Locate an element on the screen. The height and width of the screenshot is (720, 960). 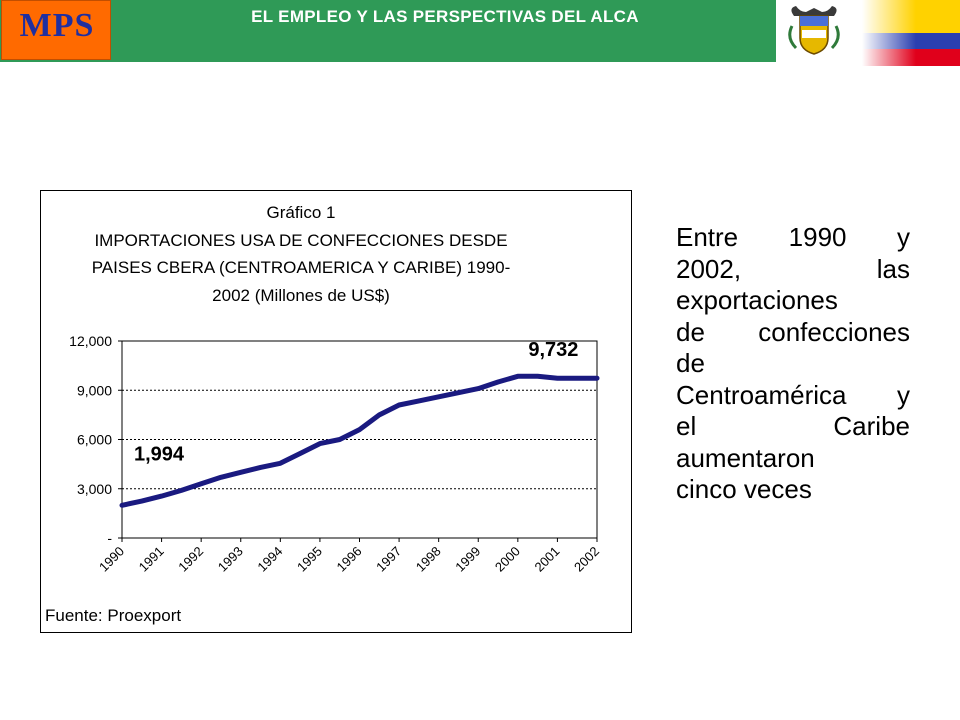
y-tick-label: - is located at coordinates (109, 538).